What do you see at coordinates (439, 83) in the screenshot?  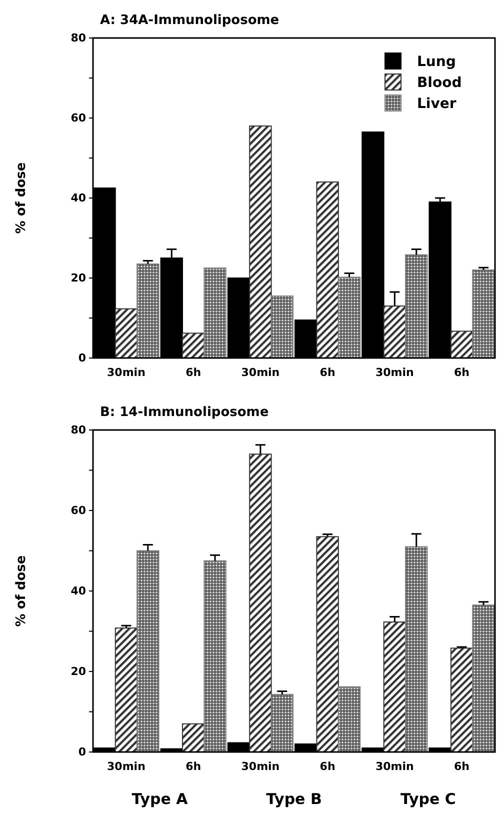 I see `legend-label: Blood` at bounding box center [439, 83].